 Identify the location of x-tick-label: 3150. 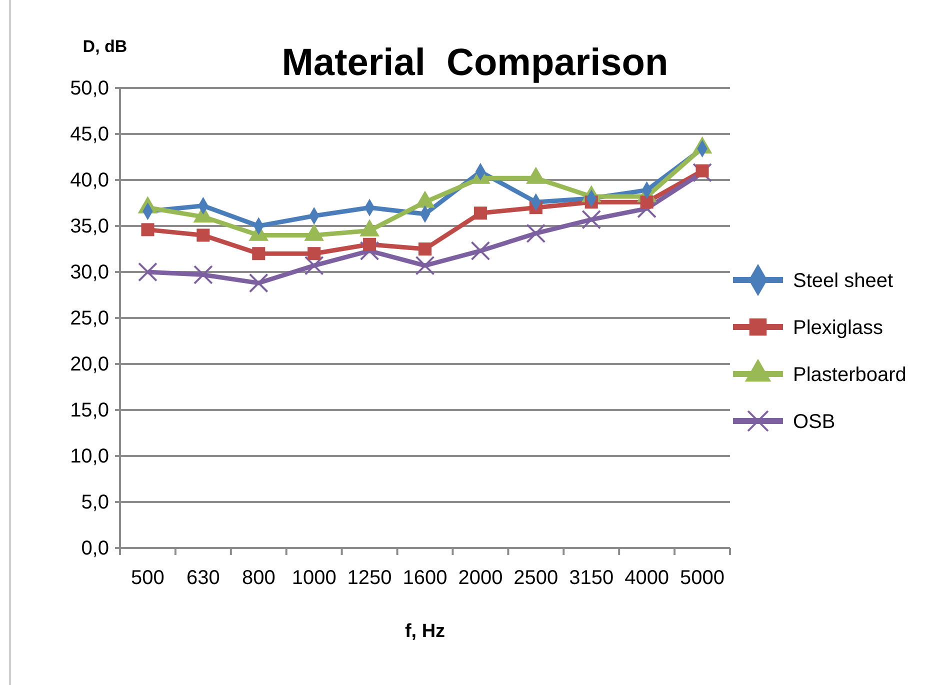
(591, 578).